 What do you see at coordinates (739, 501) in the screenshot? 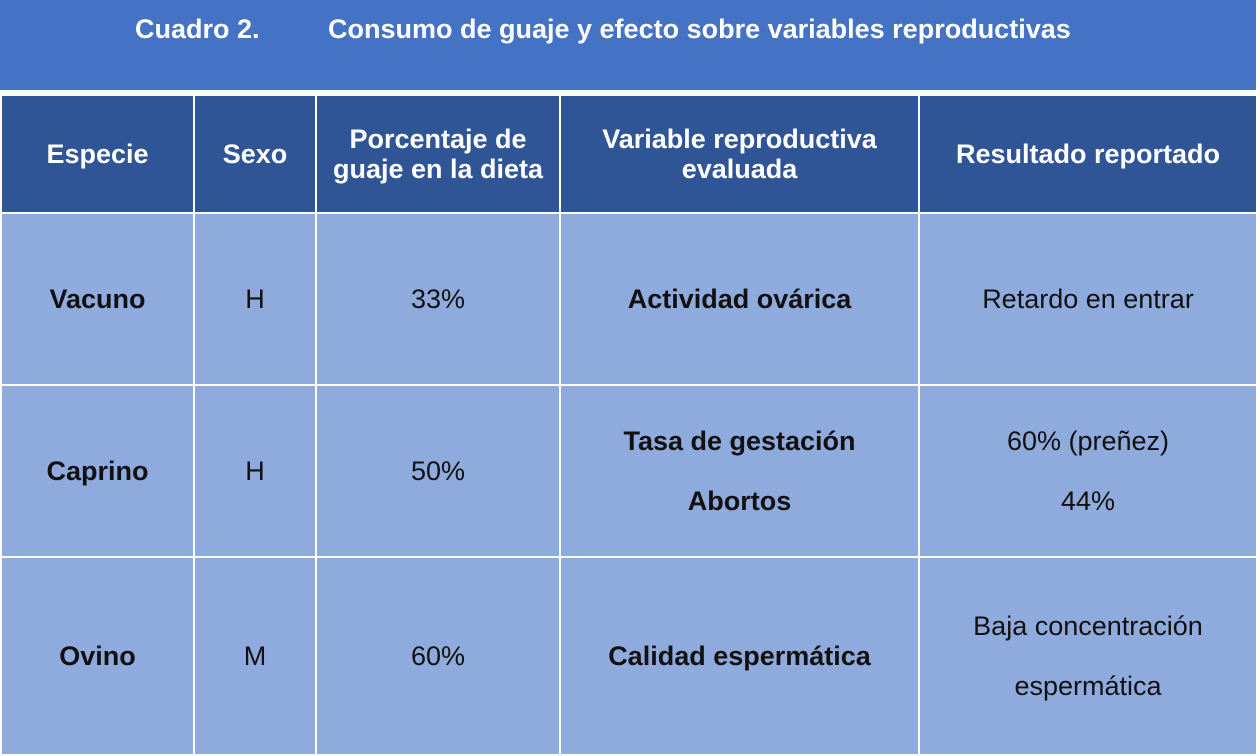
I see `variable-line: Abortos` at bounding box center [739, 501].